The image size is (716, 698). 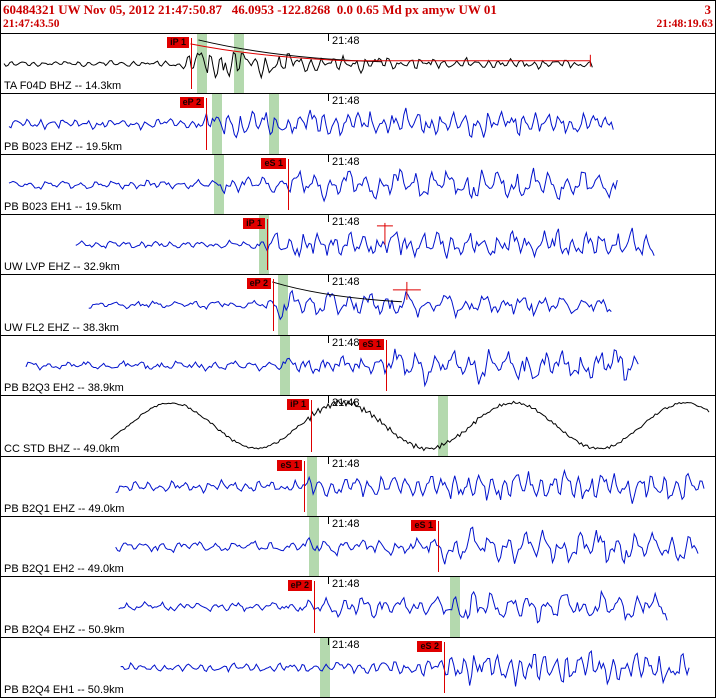 I want to click on page-indicator: 3, so click(x=708, y=9).